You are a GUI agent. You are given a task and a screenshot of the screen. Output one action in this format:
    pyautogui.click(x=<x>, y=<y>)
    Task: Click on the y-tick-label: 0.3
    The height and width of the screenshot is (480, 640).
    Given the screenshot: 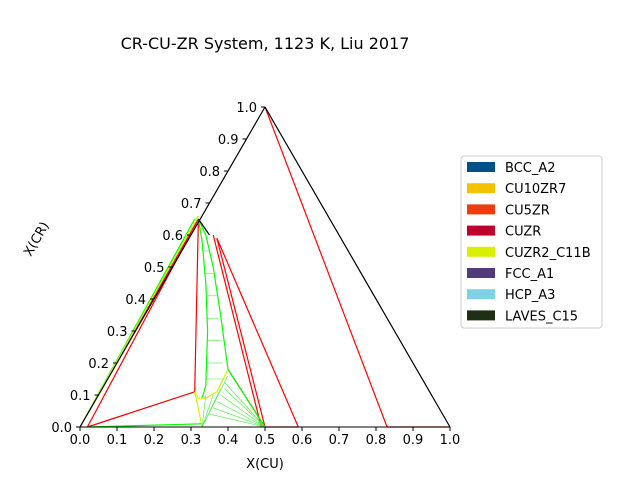 What is the action you would take?
    pyautogui.click(x=117, y=332)
    